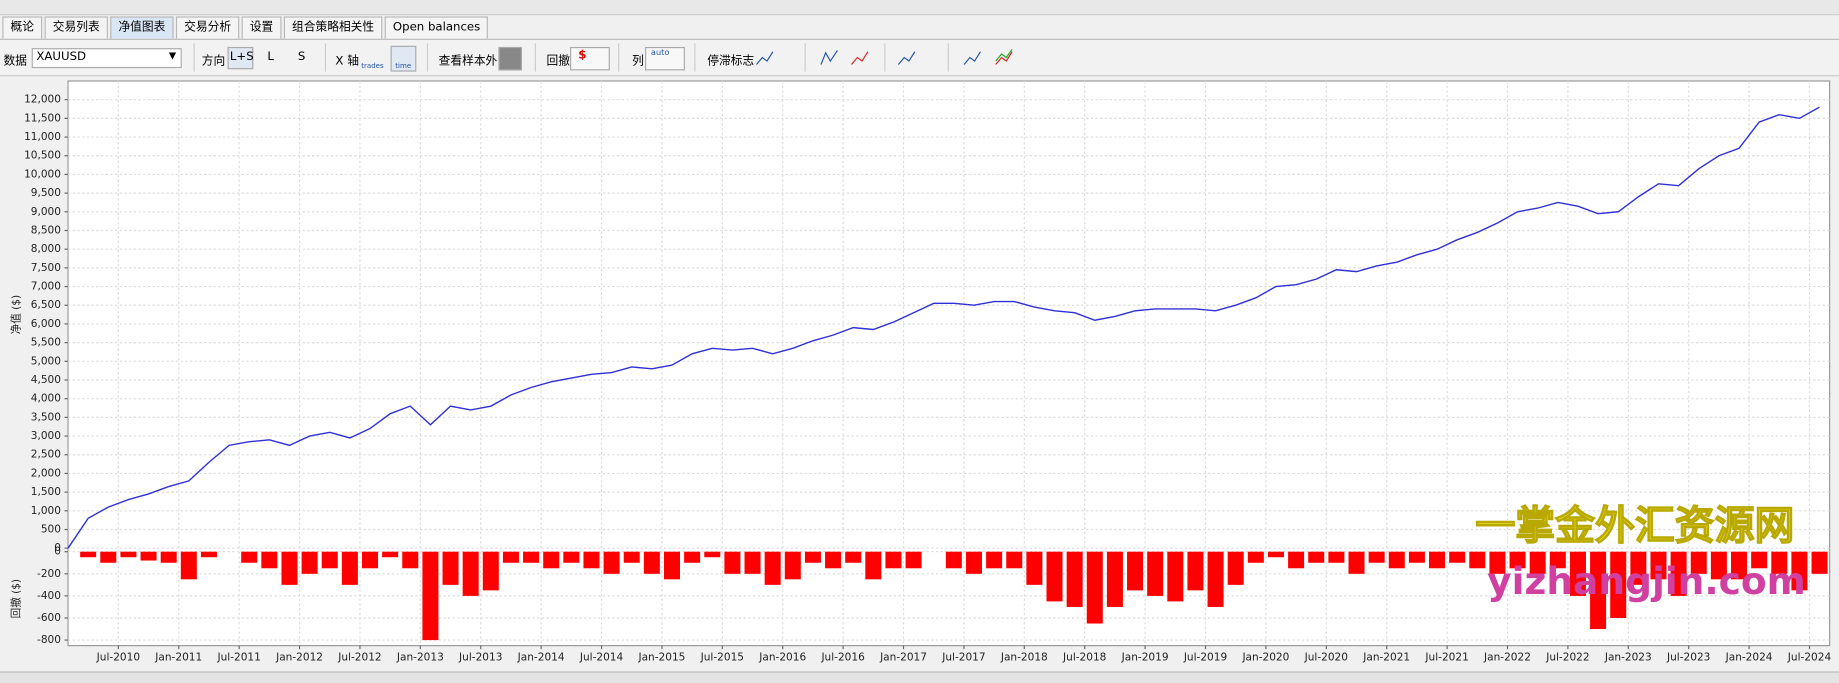 This screenshot has width=1839, height=683. I want to click on y-tick-label: 5,000, so click(46, 361).